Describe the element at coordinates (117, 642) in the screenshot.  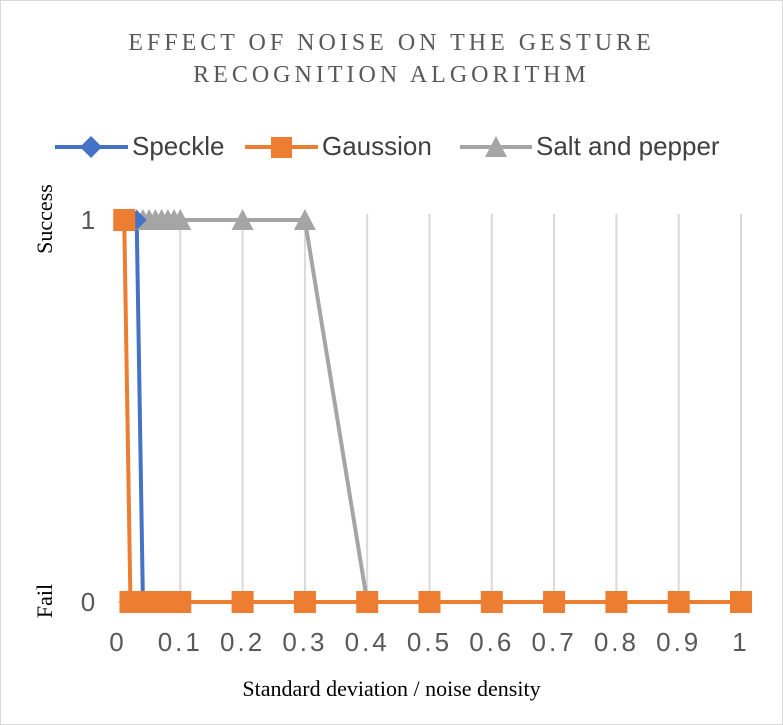
I see `x-tick-label: 0` at that location.